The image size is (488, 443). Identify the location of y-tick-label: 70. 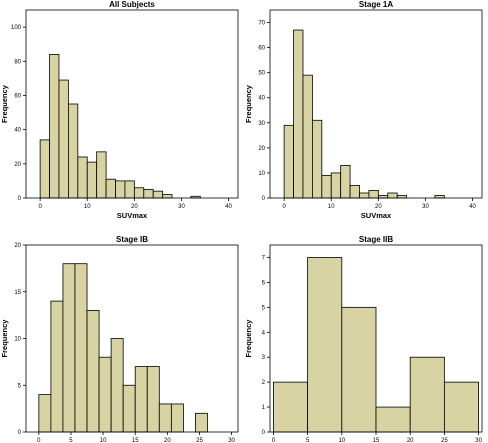
(261, 24).